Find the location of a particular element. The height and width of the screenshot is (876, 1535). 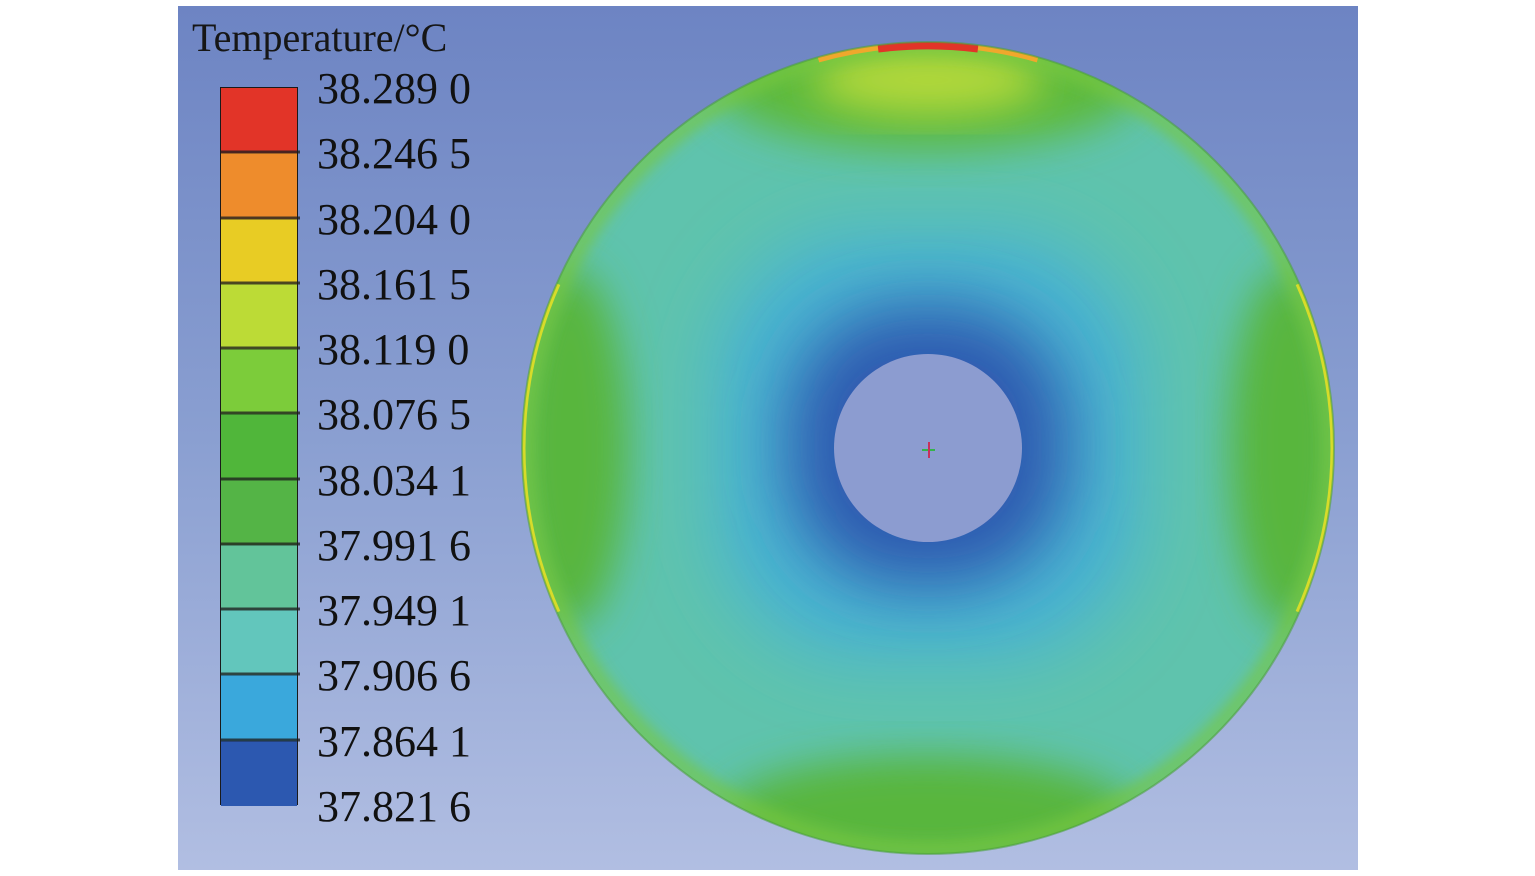

legend-level-label: 37.821 6 is located at coordinates (394, 806).